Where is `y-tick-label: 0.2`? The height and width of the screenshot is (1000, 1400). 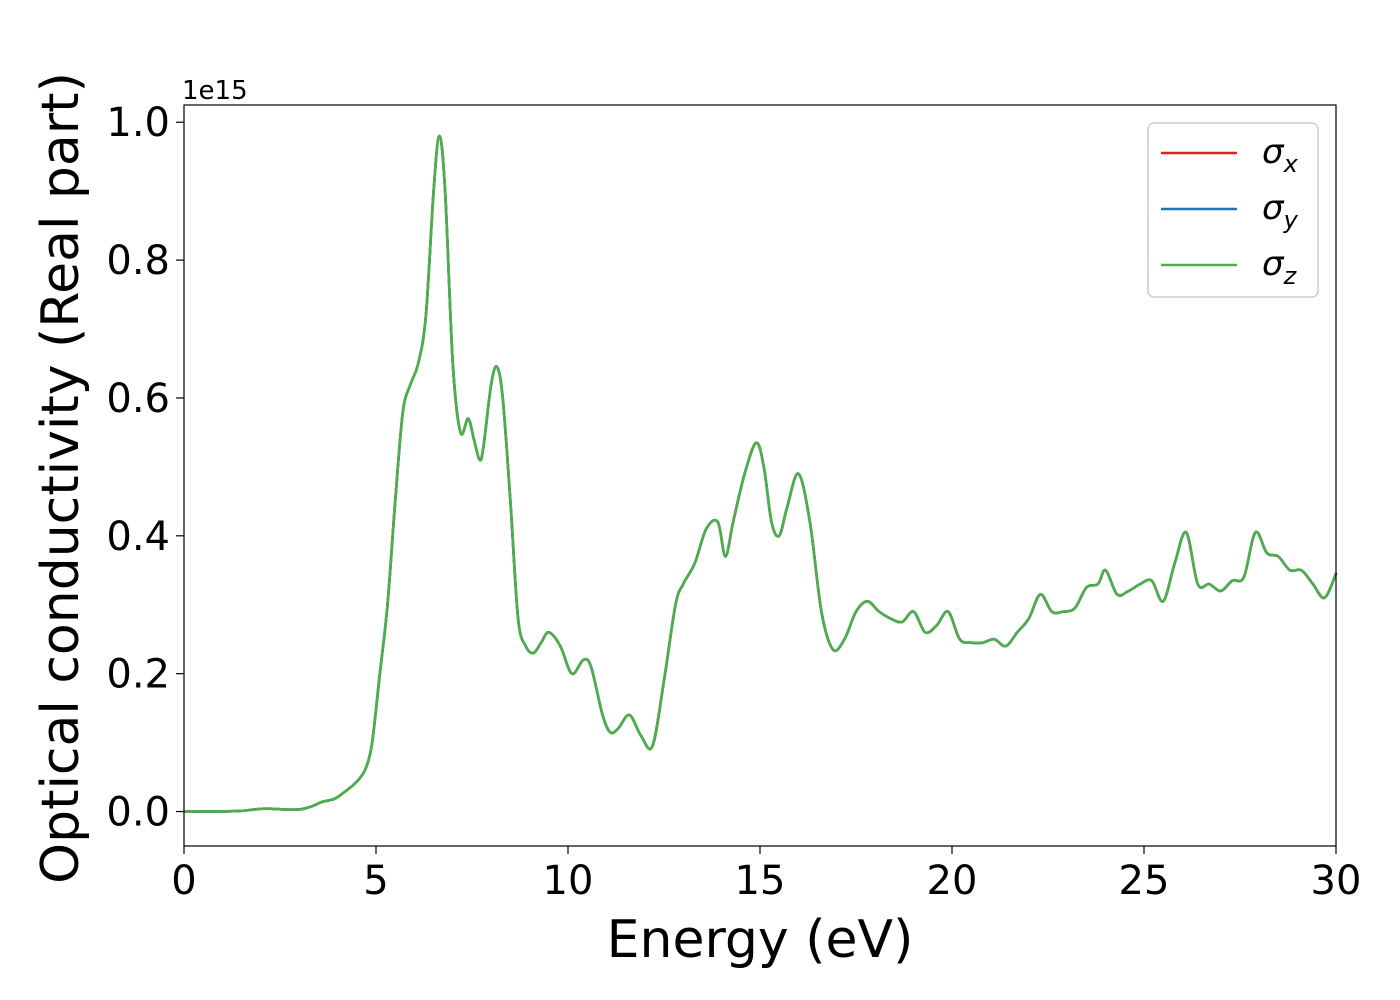 y-tick-label: 0.2 is located at coordinates (138, 675).